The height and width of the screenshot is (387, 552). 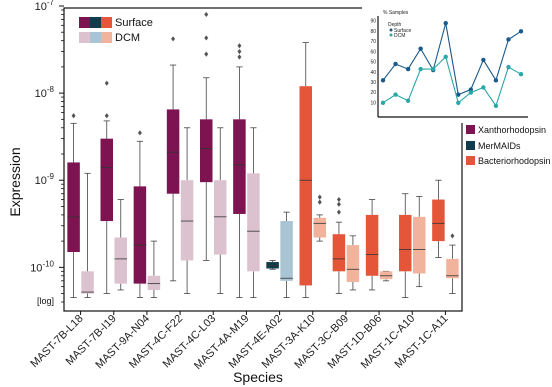 What do you see at coordinates (512, 130) in the screenshot?
I see `legend-label-xanthorhodopsin: Xanthorhodopsin` at bounding box center [512, 130].